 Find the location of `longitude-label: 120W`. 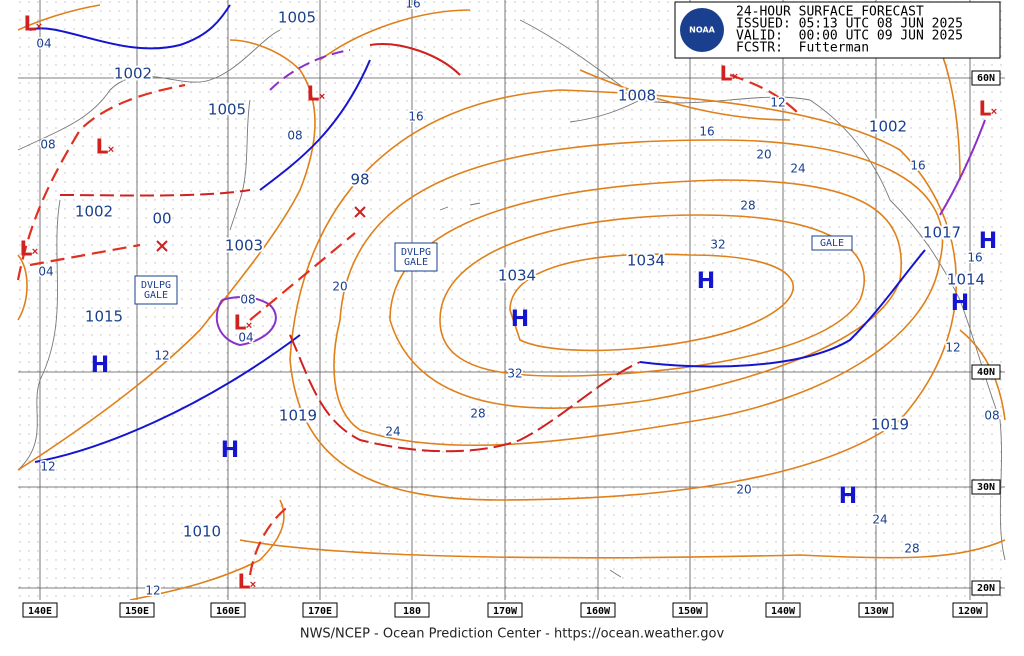

longitude-label: 120W is located at coordinates (970, 611).